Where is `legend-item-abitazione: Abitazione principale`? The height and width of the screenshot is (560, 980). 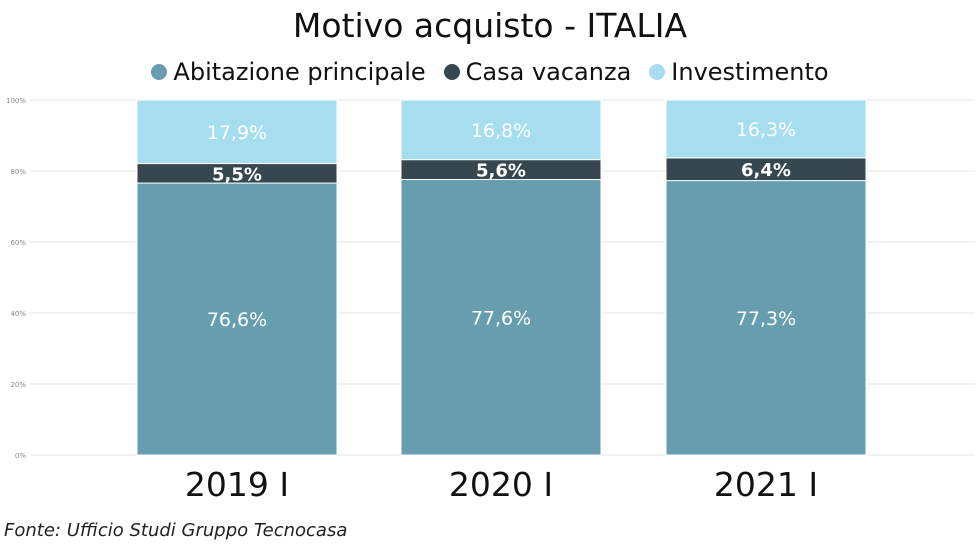 legend-item-abitazione: Abitazione principale is located at coordinates (288, 72).